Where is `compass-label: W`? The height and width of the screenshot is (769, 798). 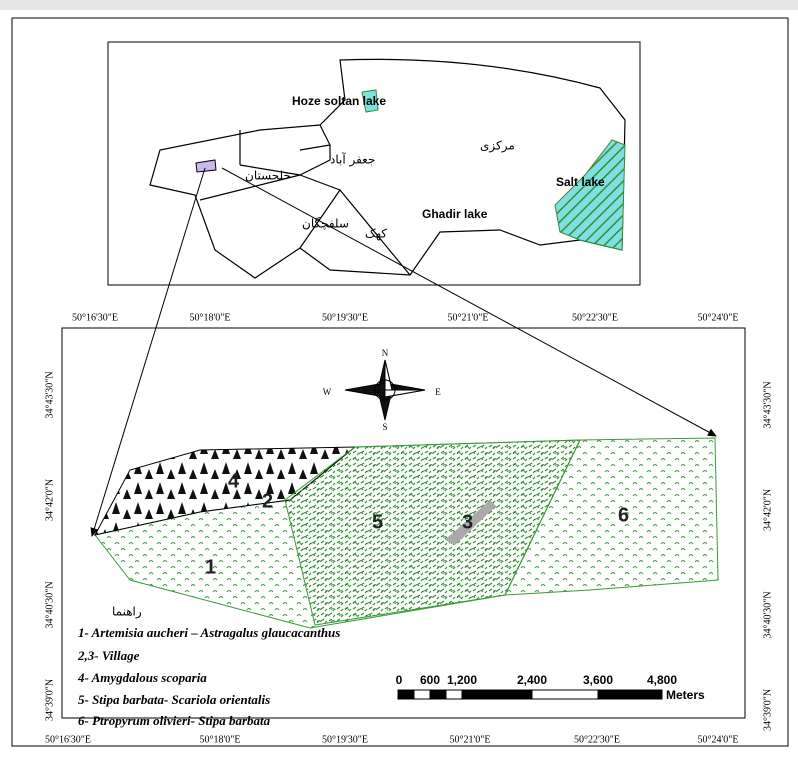 compass-label: W is located at coordinates (327, 392).